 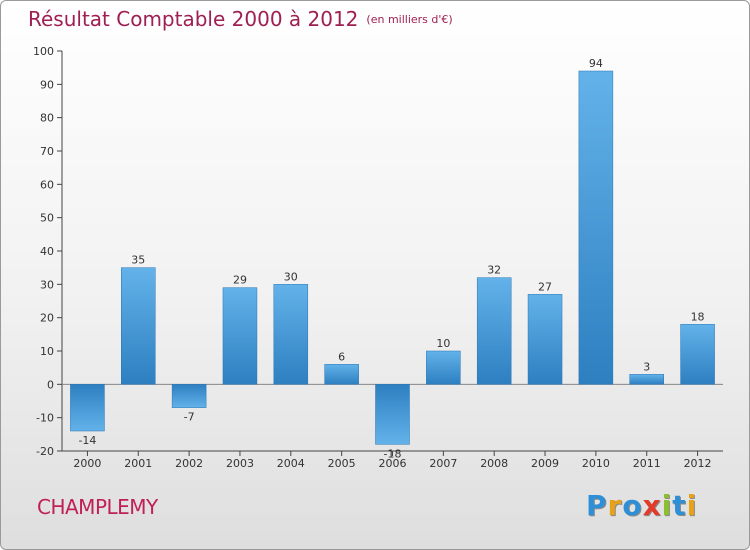 I want to click on x-tick-label: 2012, so click(x=698, y=463).